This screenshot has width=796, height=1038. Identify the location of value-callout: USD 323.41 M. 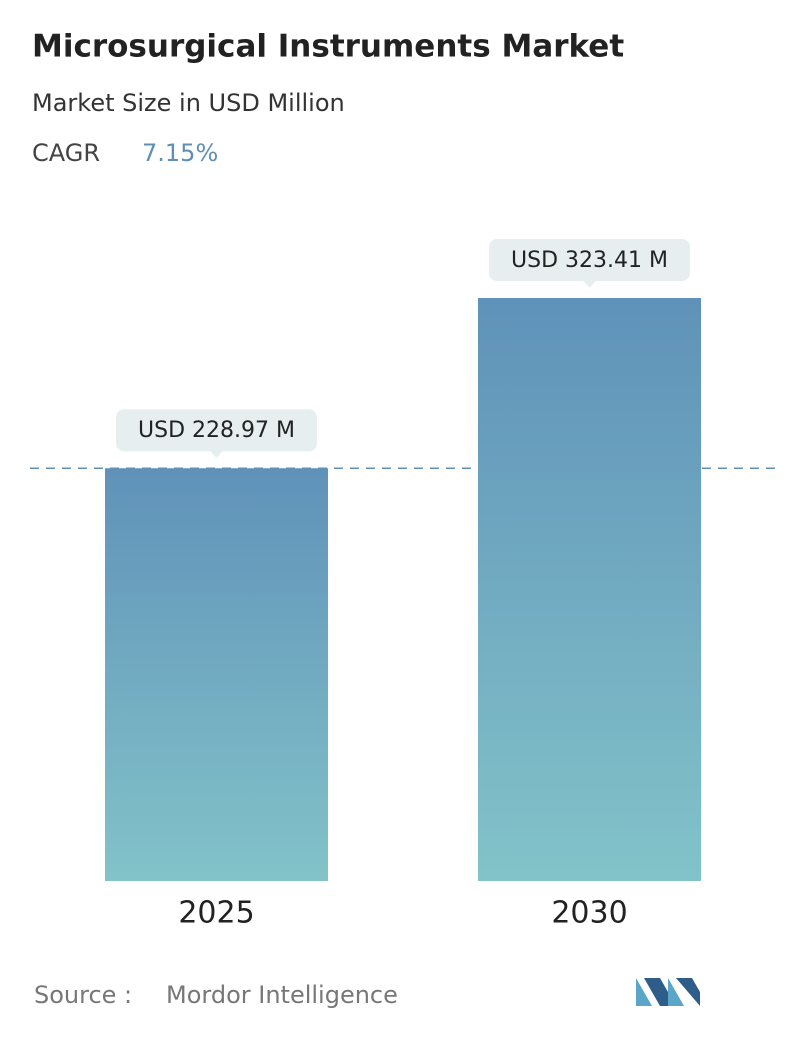
(589, 263).